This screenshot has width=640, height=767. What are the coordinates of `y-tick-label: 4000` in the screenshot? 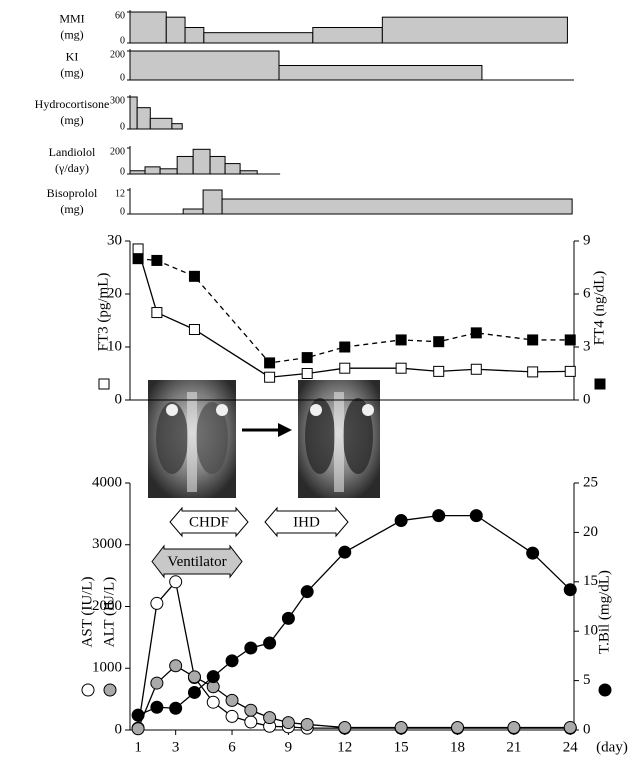 It's located at (107, 482).